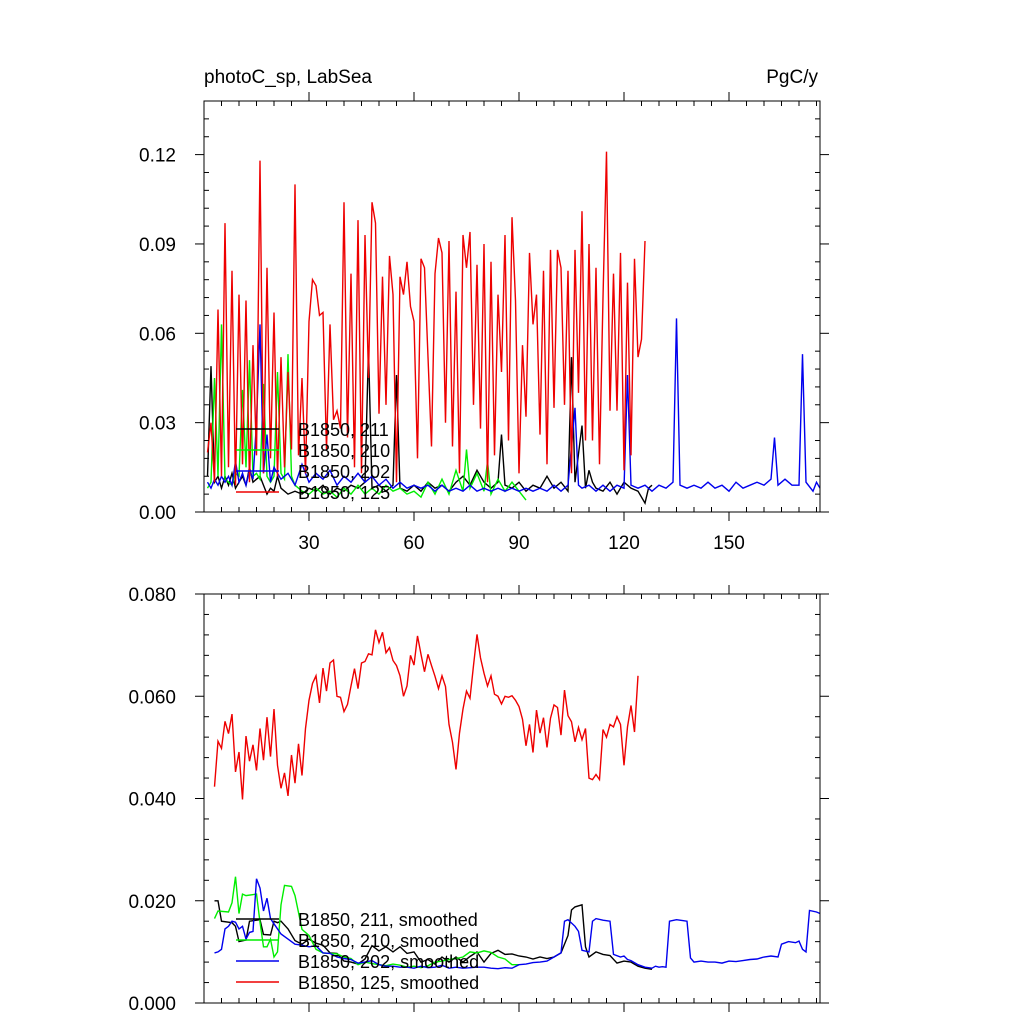 Image resolution: width=1024 pixels, height=1024 pixels. Describe the element at coordinates (792, 77) in the screenshot. I see `title-right: PgC/y` at that location.